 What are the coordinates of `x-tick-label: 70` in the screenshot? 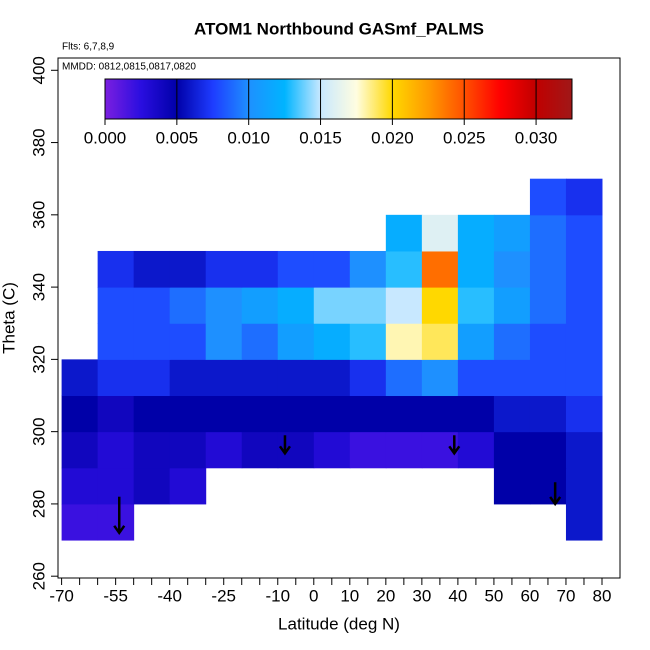 It's located at (566, 595).